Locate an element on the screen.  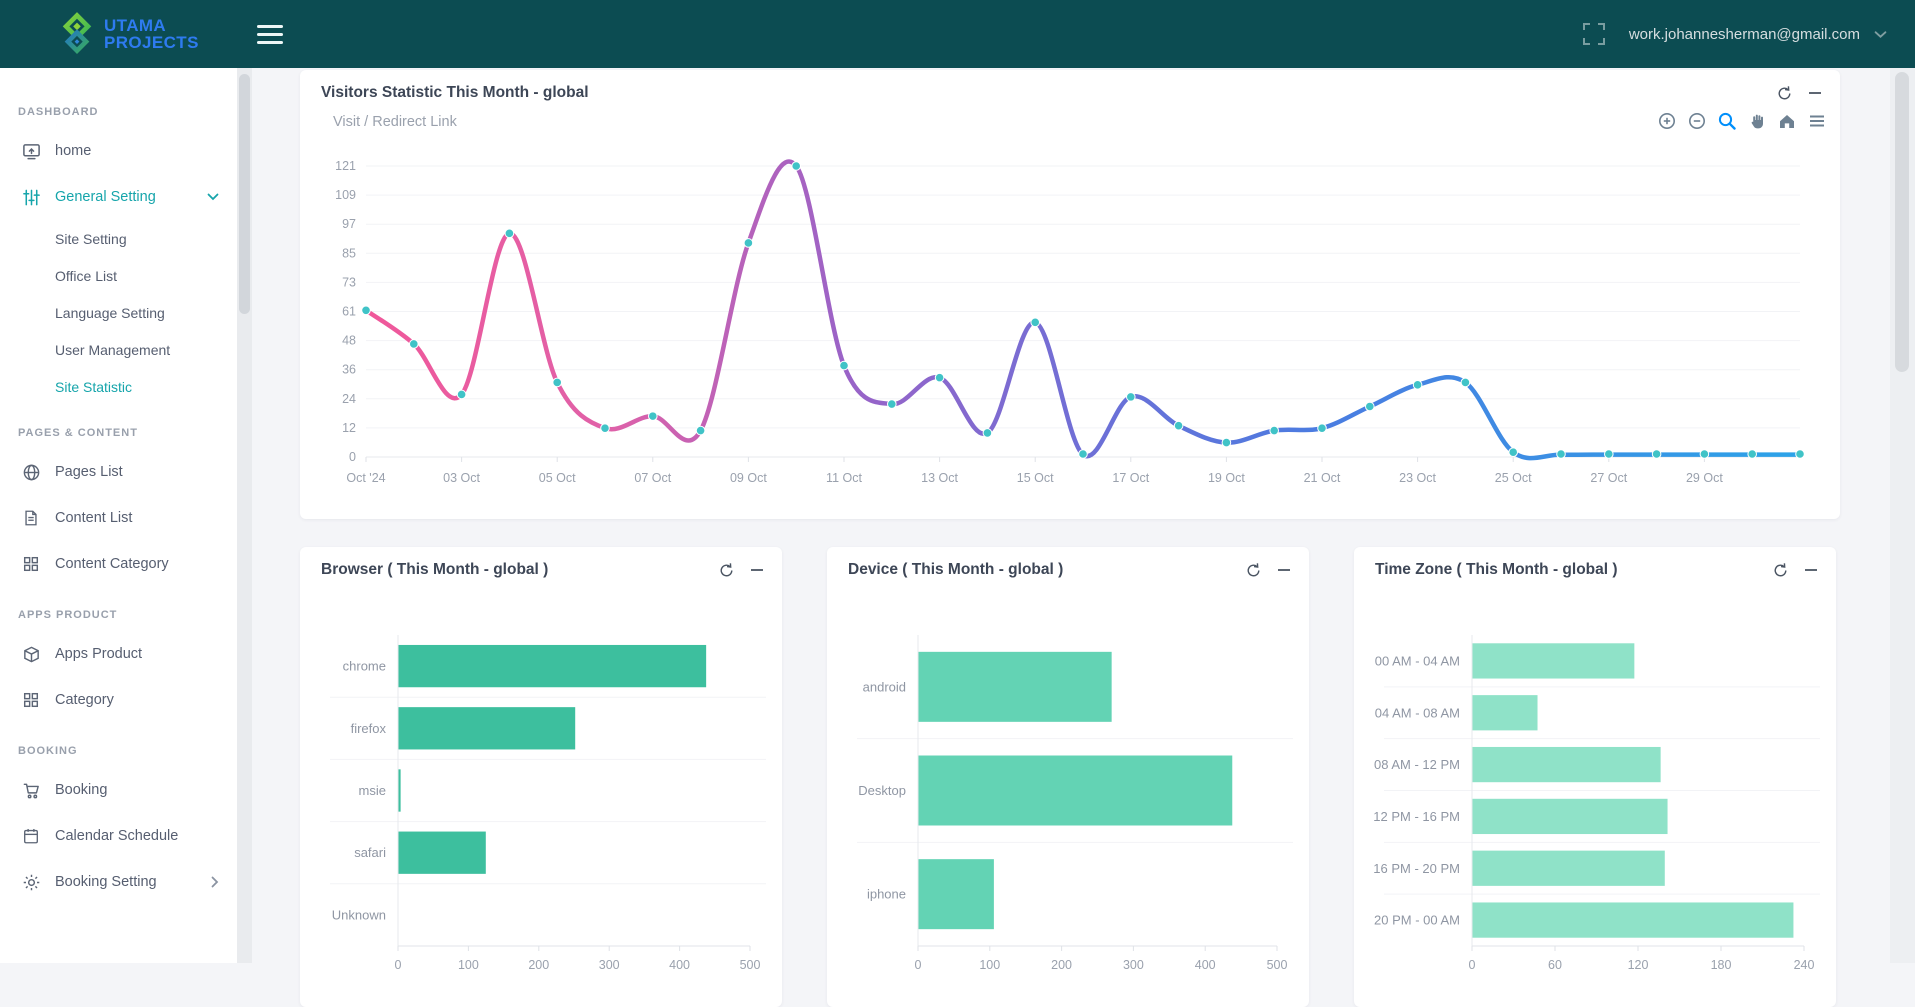
bar-category-label: android is located at coordinates (884, 686).